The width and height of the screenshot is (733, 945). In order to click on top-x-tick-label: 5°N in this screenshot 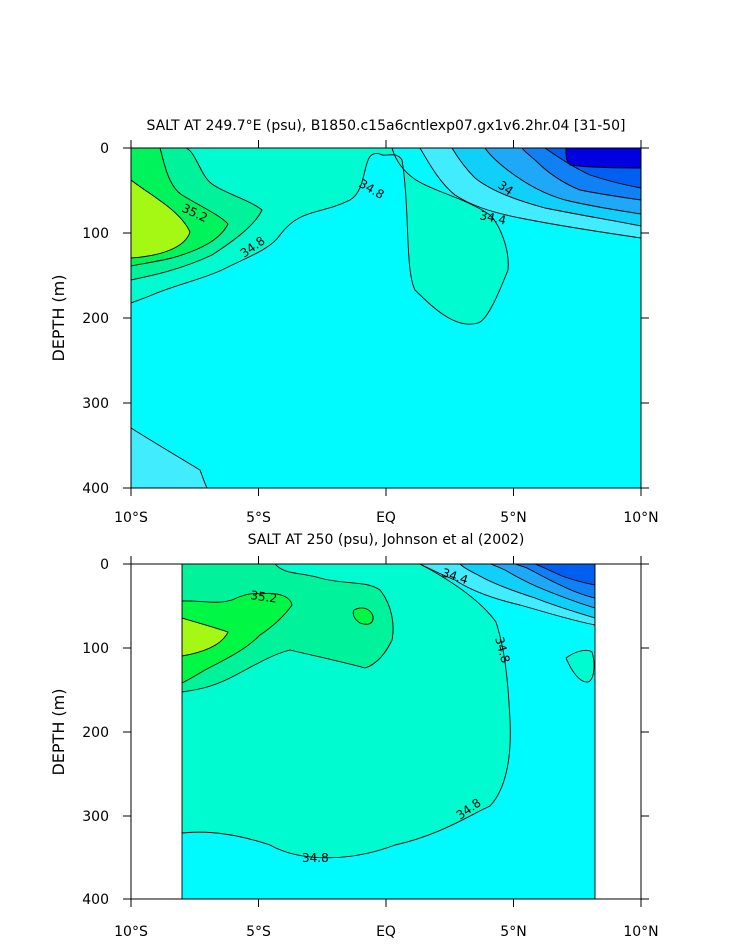, I will do `click(513, 518)`.